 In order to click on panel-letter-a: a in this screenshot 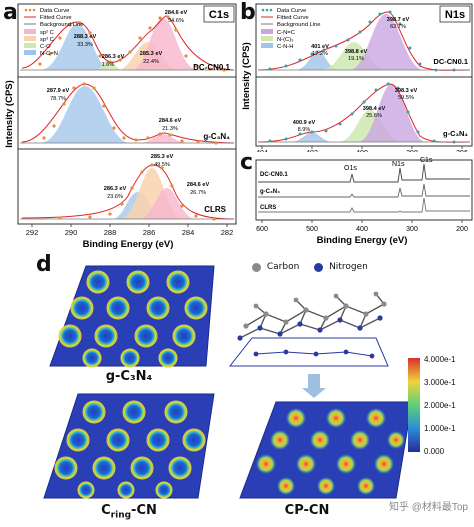, I will do `click(10, 12)`.